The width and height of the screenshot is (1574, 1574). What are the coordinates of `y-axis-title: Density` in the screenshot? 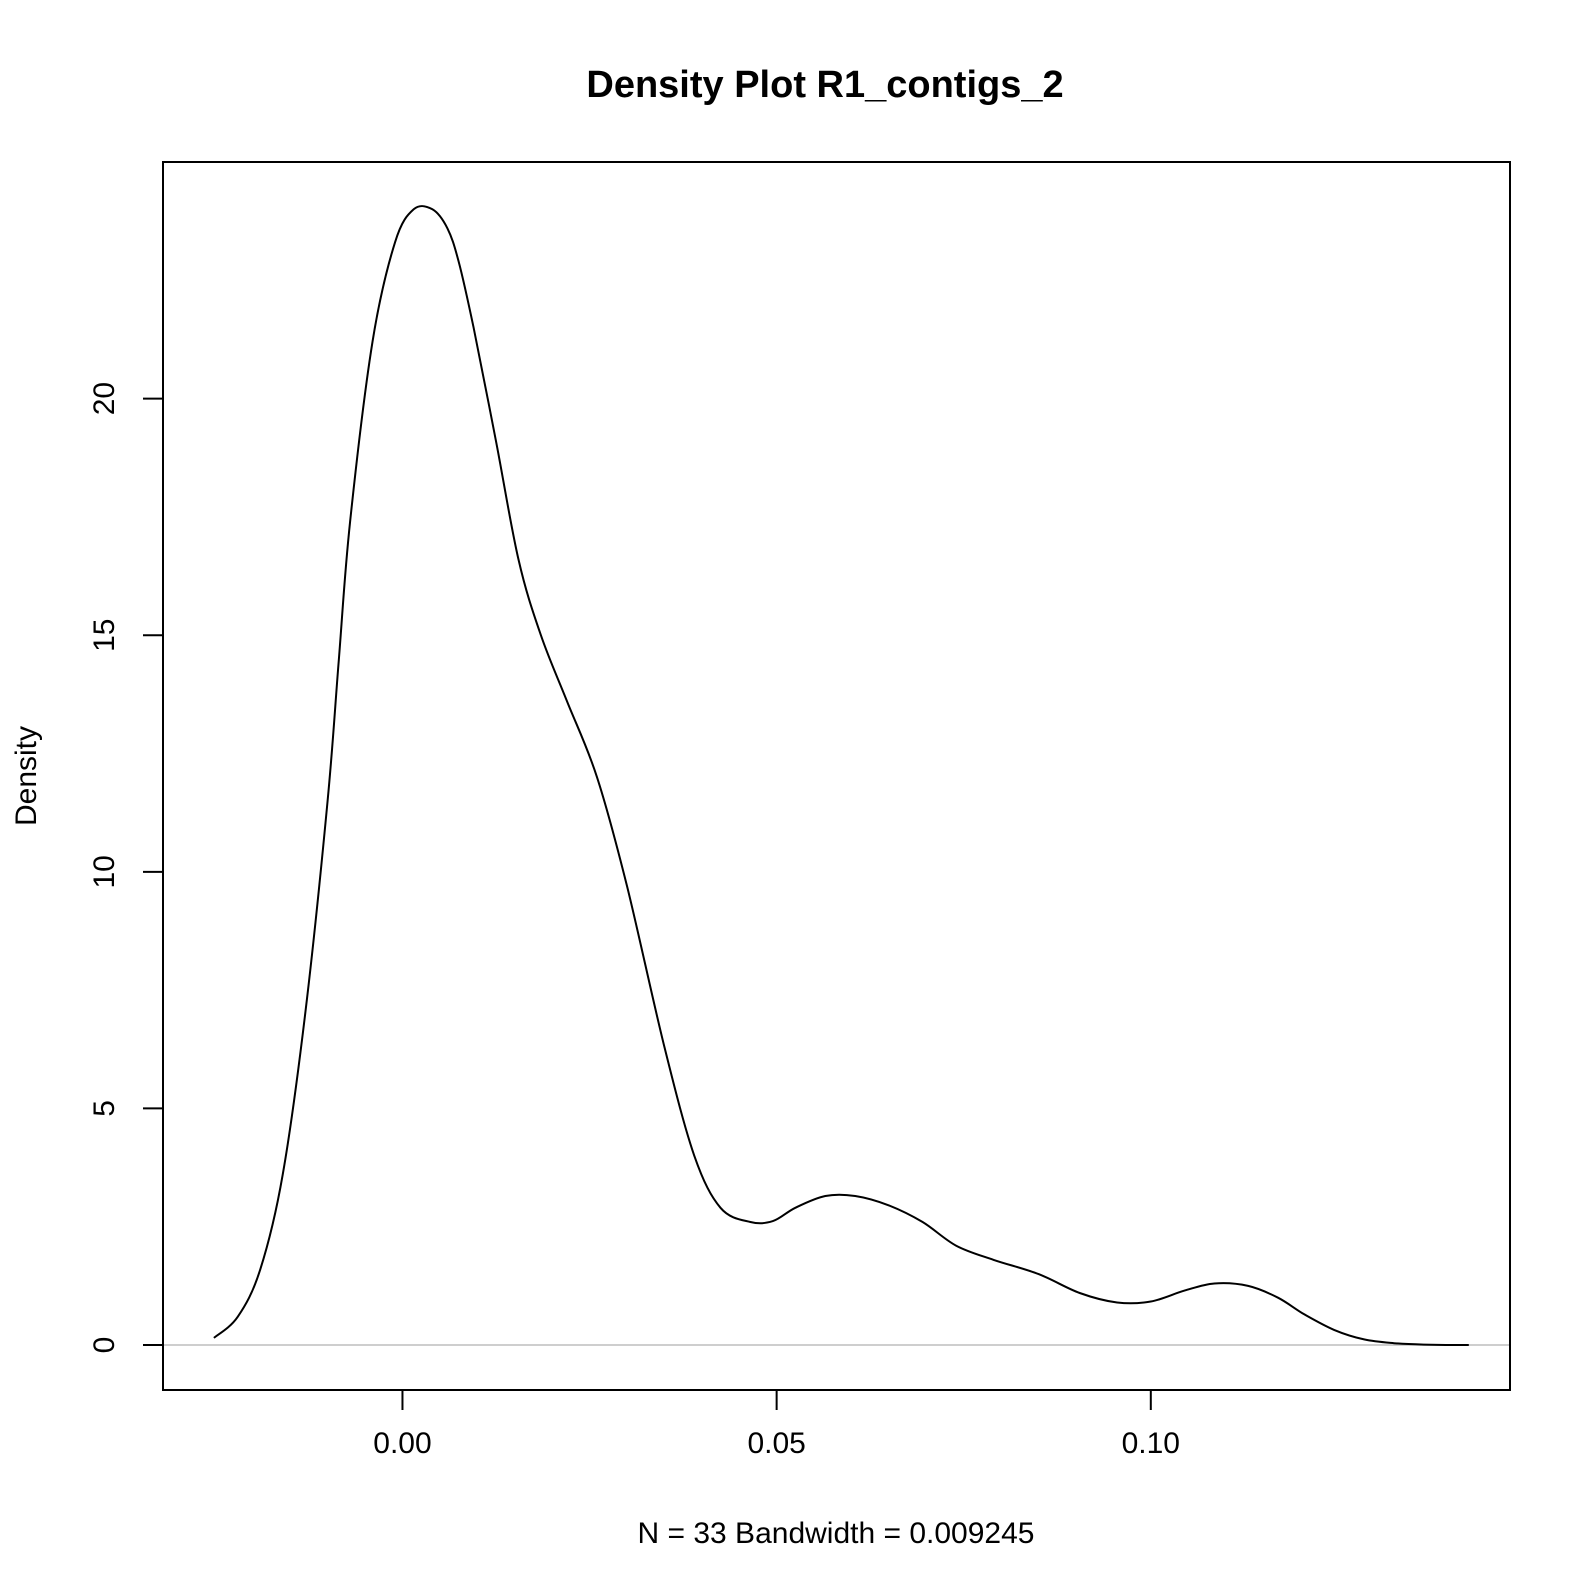 It's located at (26, 776).